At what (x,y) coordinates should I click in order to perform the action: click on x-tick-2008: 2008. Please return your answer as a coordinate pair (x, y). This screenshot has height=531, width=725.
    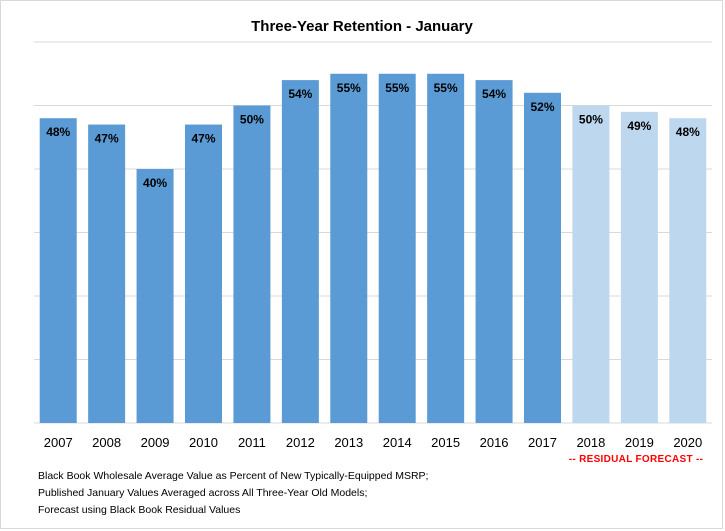
    Looking at the image, I should click on (106, 442).